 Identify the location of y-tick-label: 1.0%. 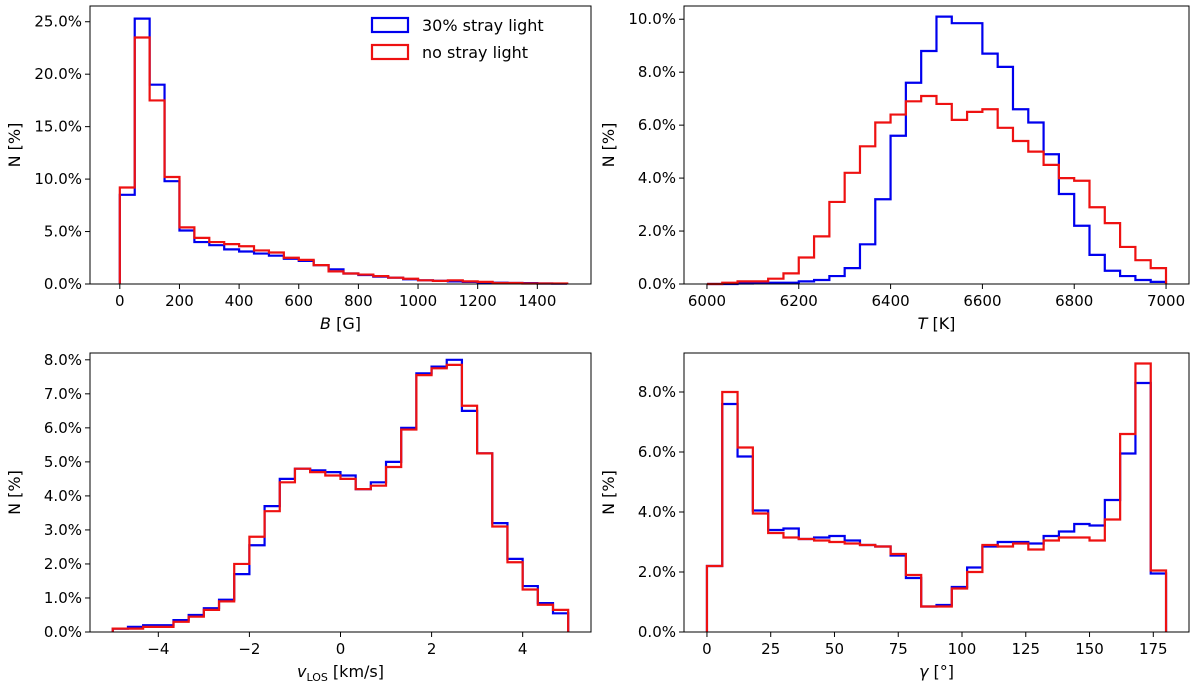
(63, 598).